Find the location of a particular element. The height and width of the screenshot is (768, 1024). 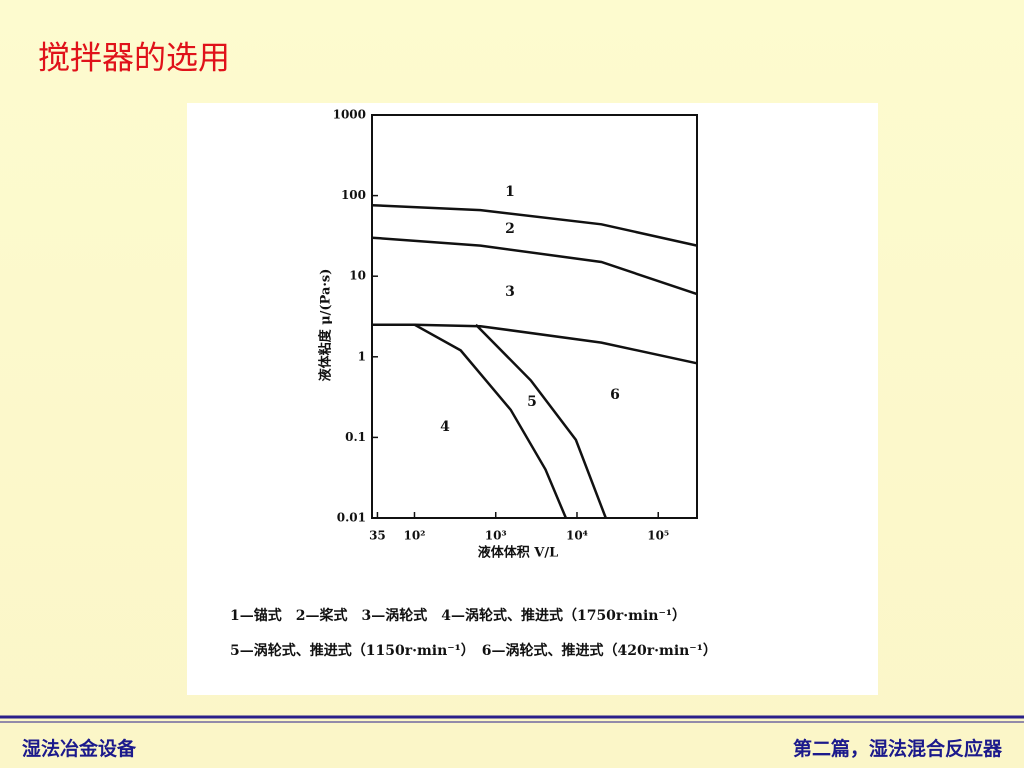

footer-right: 第二篇，湿法混合反应器 is located at coordinates (898, 748).